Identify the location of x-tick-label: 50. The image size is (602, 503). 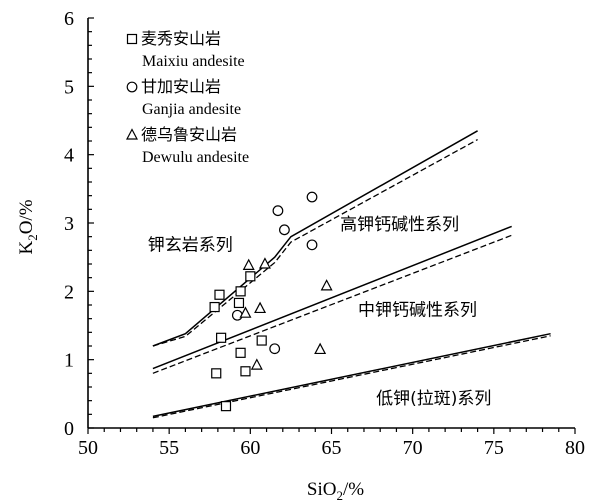
(88, 448).